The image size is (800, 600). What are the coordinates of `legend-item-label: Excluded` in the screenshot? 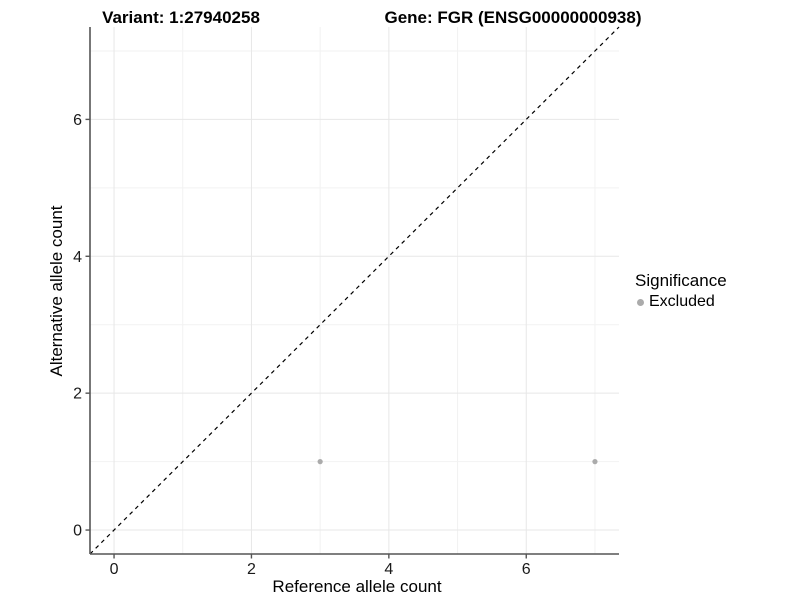 It's located at (682, 301).